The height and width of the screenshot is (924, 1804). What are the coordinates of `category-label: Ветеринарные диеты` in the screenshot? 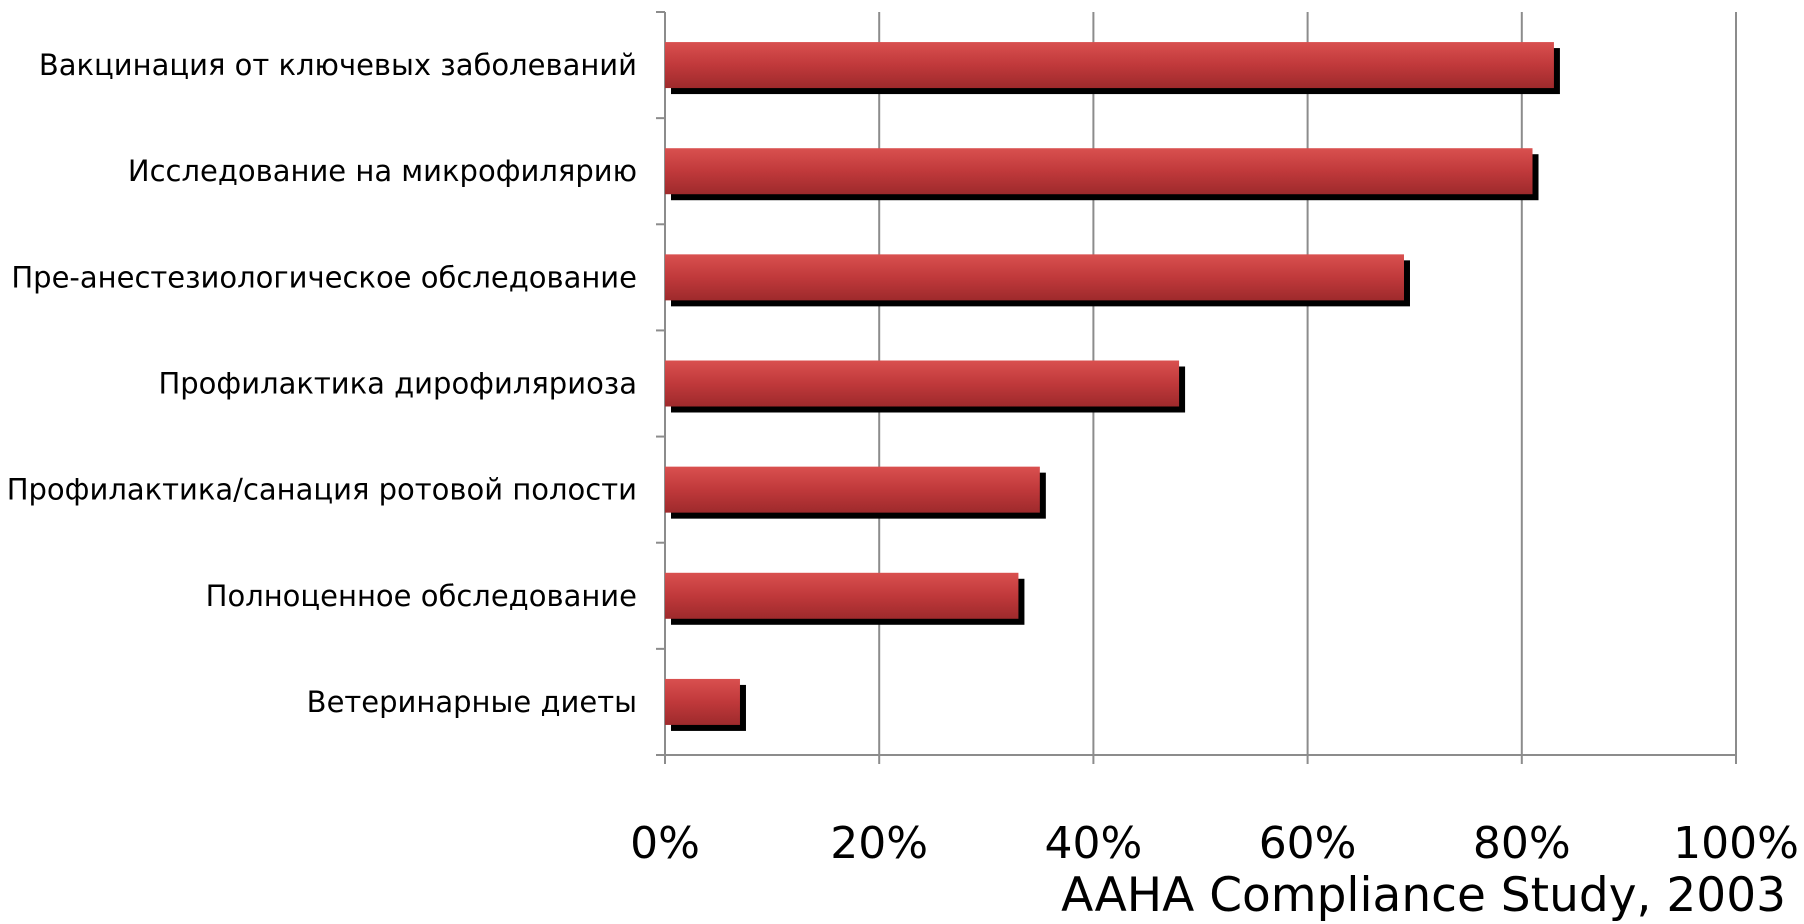 It's located at (472, 702).